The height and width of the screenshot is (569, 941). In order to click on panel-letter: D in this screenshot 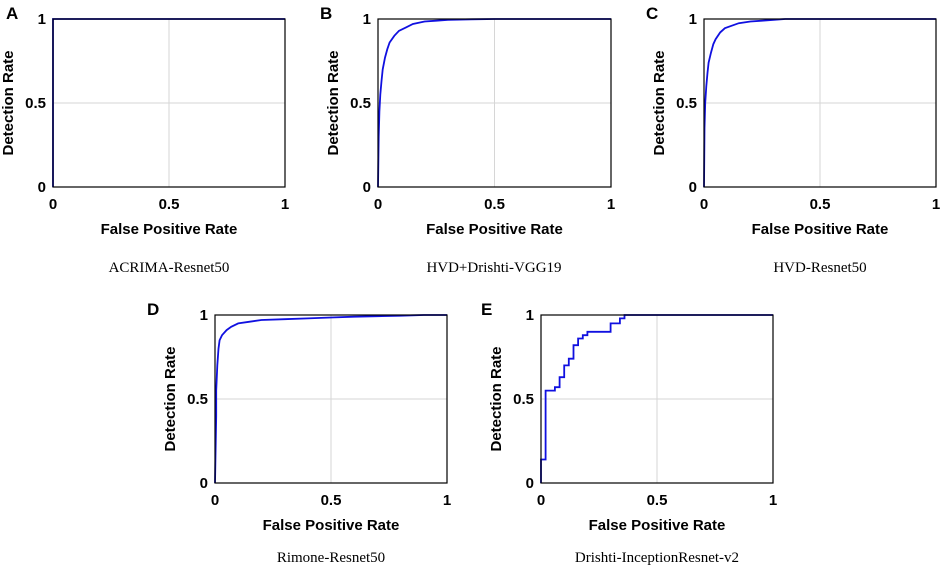, I will do `click(153, 309)`.